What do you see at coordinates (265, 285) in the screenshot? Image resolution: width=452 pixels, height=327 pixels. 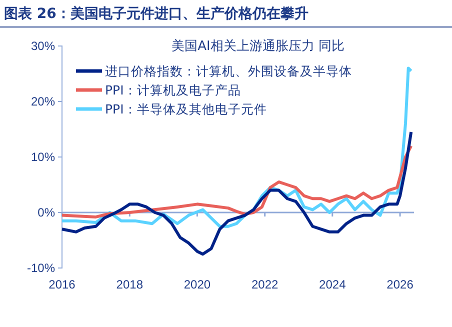 I see `x-tick-label: 2022` at bounding box center [265, 285].